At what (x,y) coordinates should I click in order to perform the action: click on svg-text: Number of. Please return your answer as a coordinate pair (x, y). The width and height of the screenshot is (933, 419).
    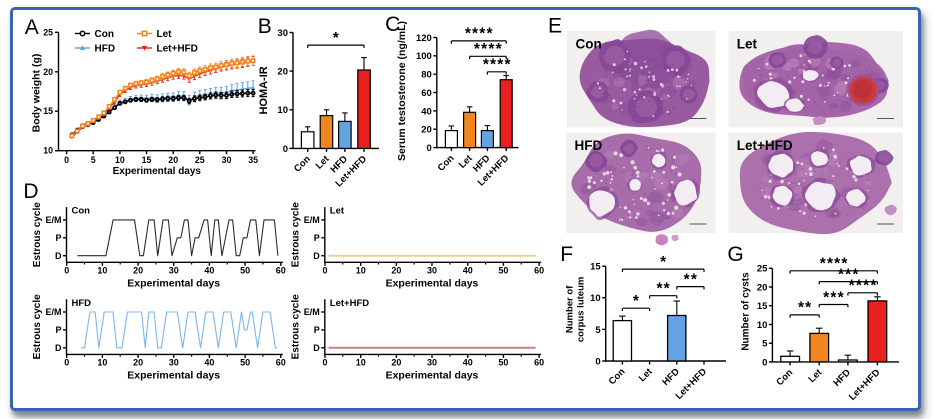
    Looking at the image, I should click on (570, 309).